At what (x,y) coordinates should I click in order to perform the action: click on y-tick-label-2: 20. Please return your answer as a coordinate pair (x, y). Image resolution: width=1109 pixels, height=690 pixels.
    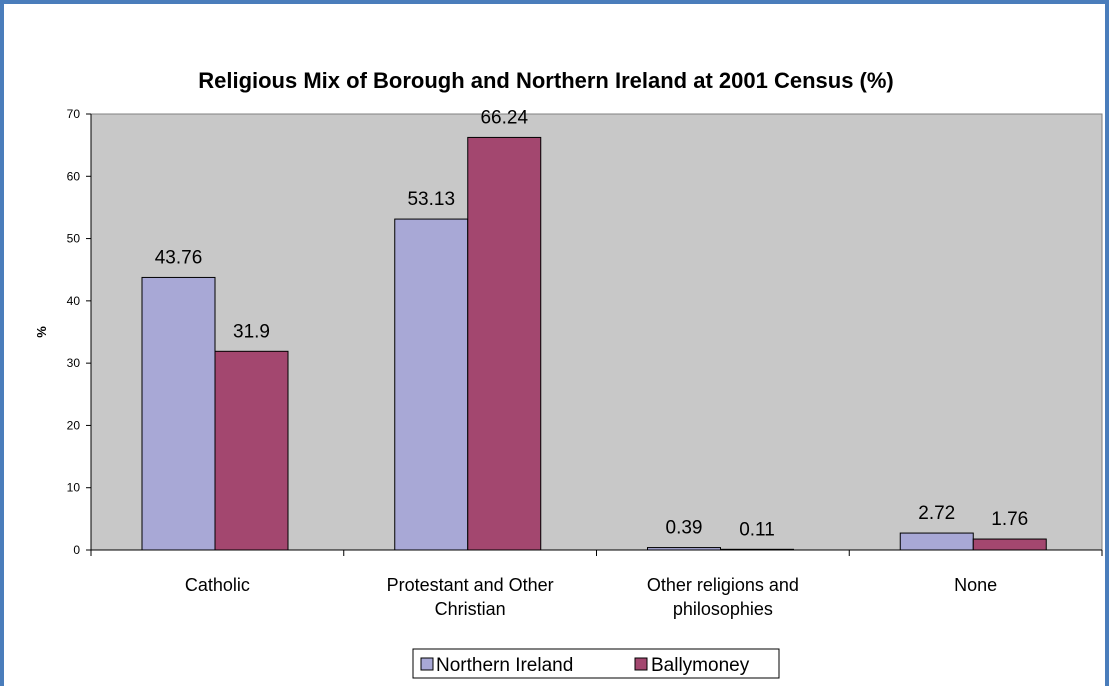
    Looking at the image, I should click on (74, 425).